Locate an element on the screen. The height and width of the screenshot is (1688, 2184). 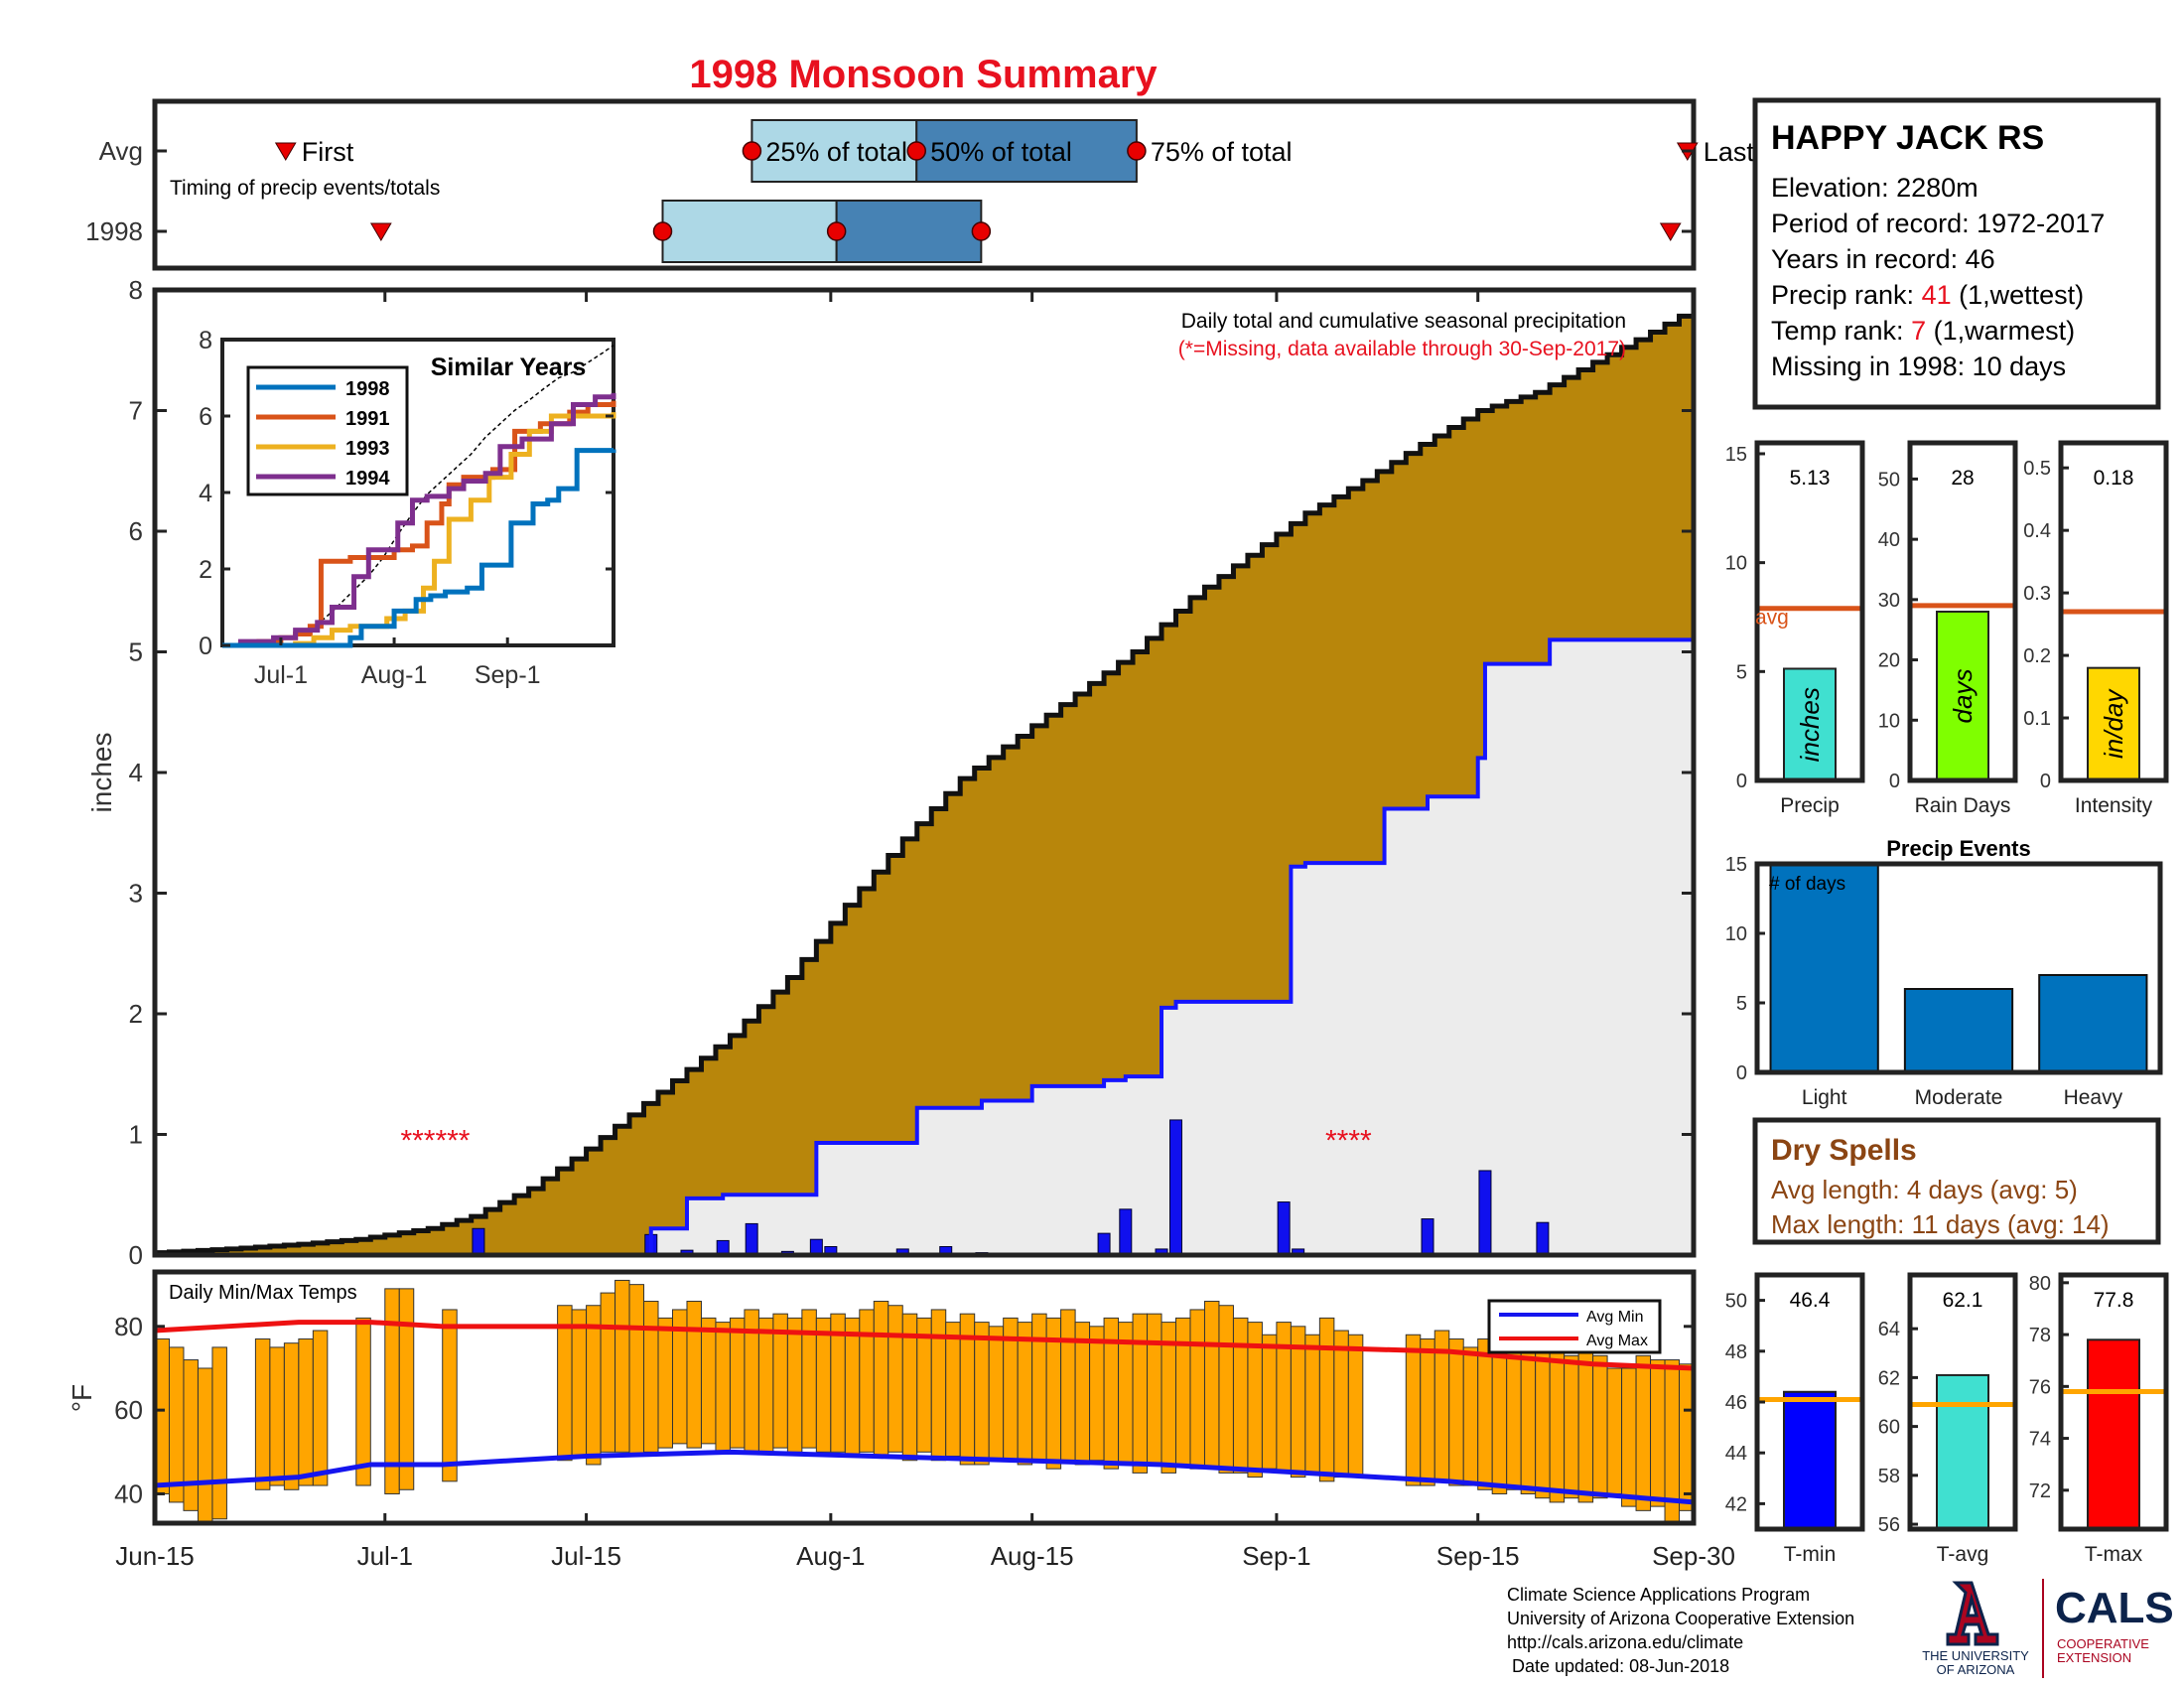
tstat-frame is located at coordinates (1962, 1402).